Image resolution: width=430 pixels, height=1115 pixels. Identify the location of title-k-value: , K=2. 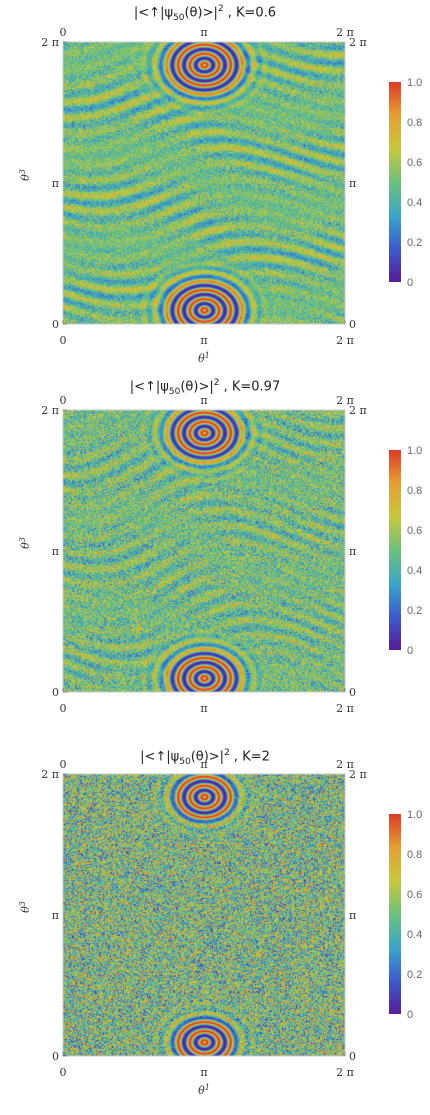
(249, 757).